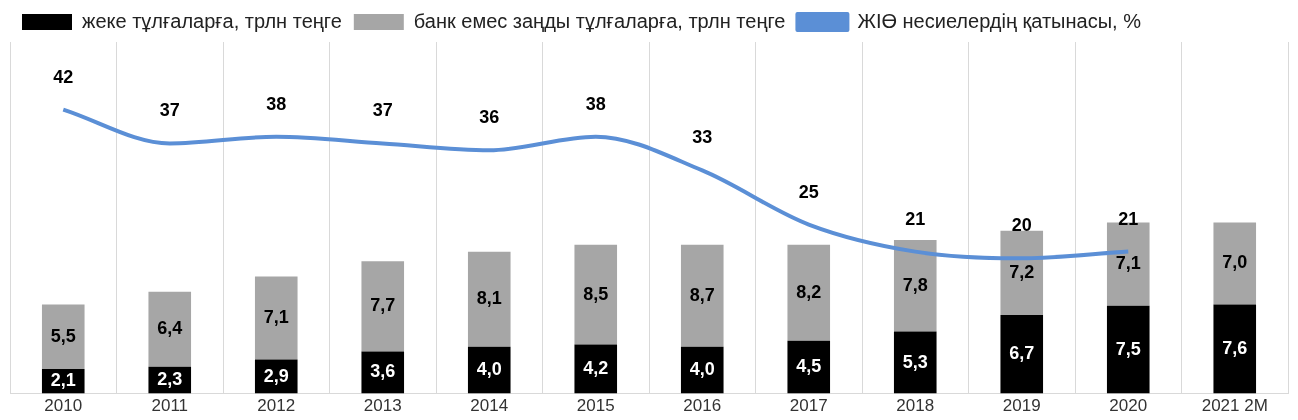  Describe the element at coordinates (1128, 406) in the screenshot. I see `x-tick-label: 2020` at that location.